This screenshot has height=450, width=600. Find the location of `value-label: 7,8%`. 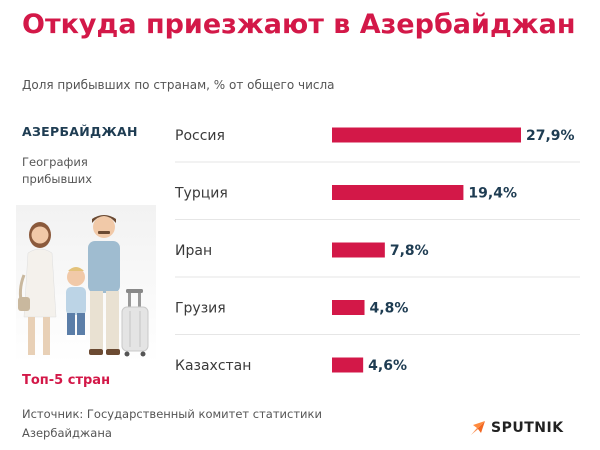

value-label: 7,8% is located at coordinates (409, 251).